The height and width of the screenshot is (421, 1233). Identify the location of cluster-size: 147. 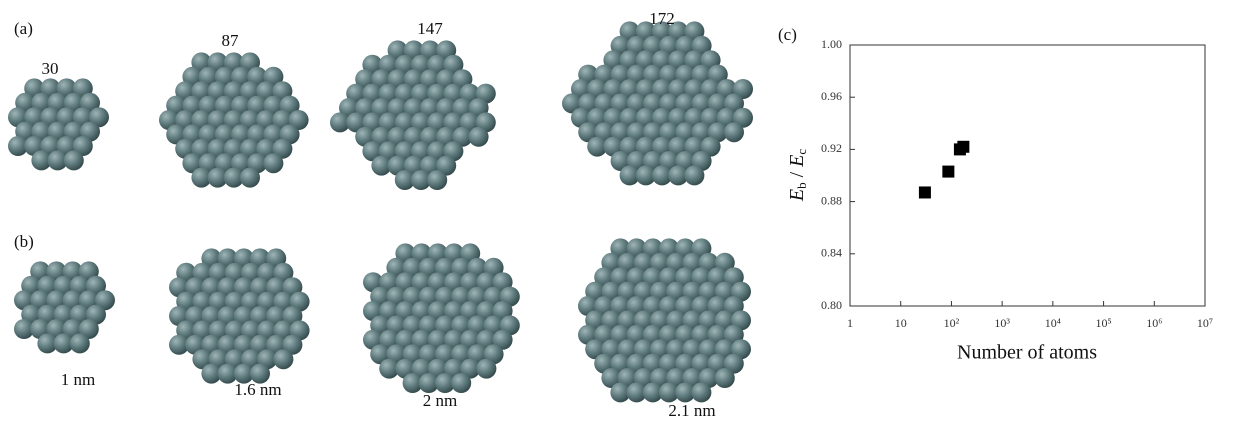
(430, 28).